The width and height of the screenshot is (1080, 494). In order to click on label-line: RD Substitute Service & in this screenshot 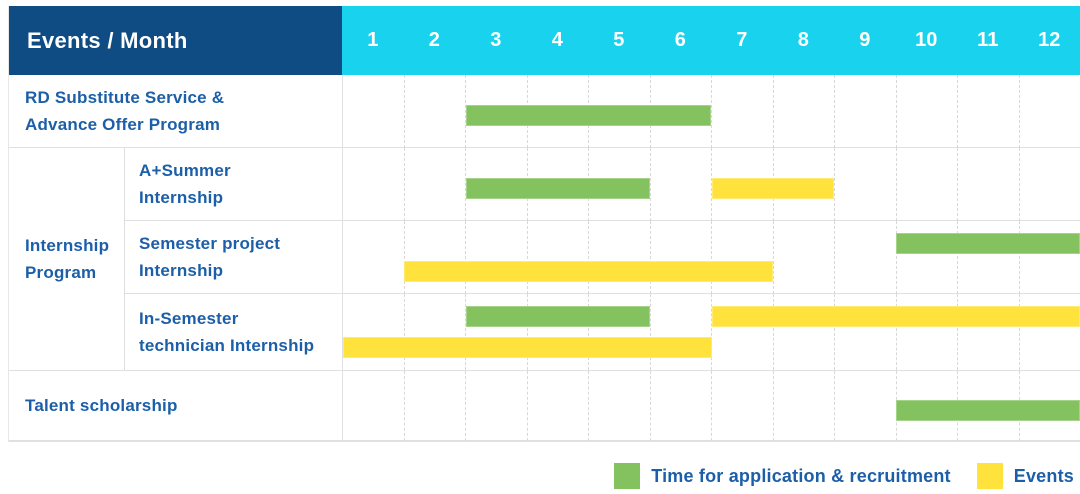, I will do `click(125, 97)`.